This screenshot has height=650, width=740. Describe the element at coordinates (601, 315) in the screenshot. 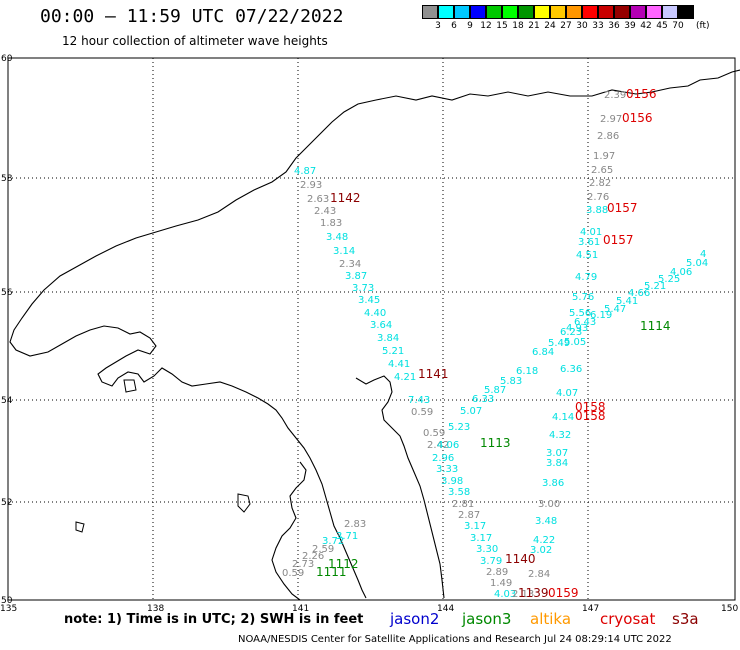

I see `wave-height-value: 6.19` at that location.